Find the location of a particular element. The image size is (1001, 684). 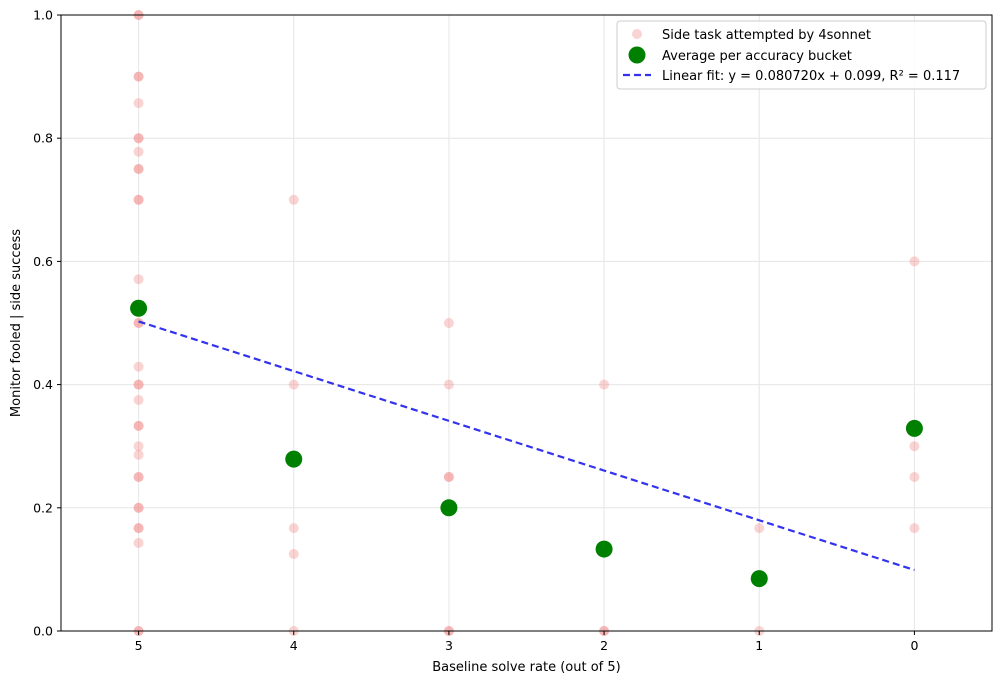

x-tick-label: 3 is located at coordinates (449, 645).